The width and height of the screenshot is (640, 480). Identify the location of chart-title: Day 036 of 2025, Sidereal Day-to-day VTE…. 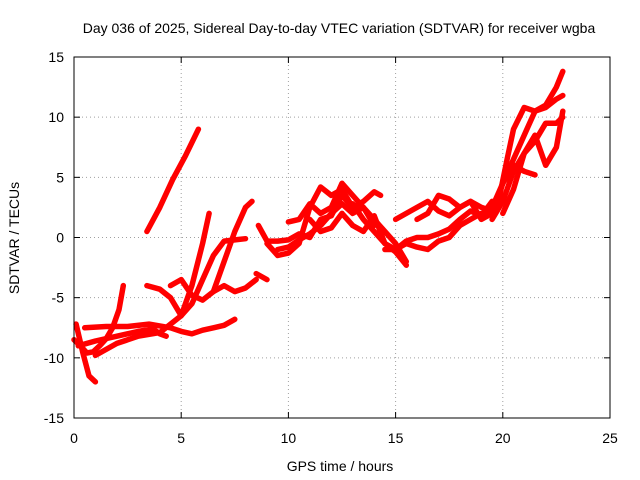
(339, 28).